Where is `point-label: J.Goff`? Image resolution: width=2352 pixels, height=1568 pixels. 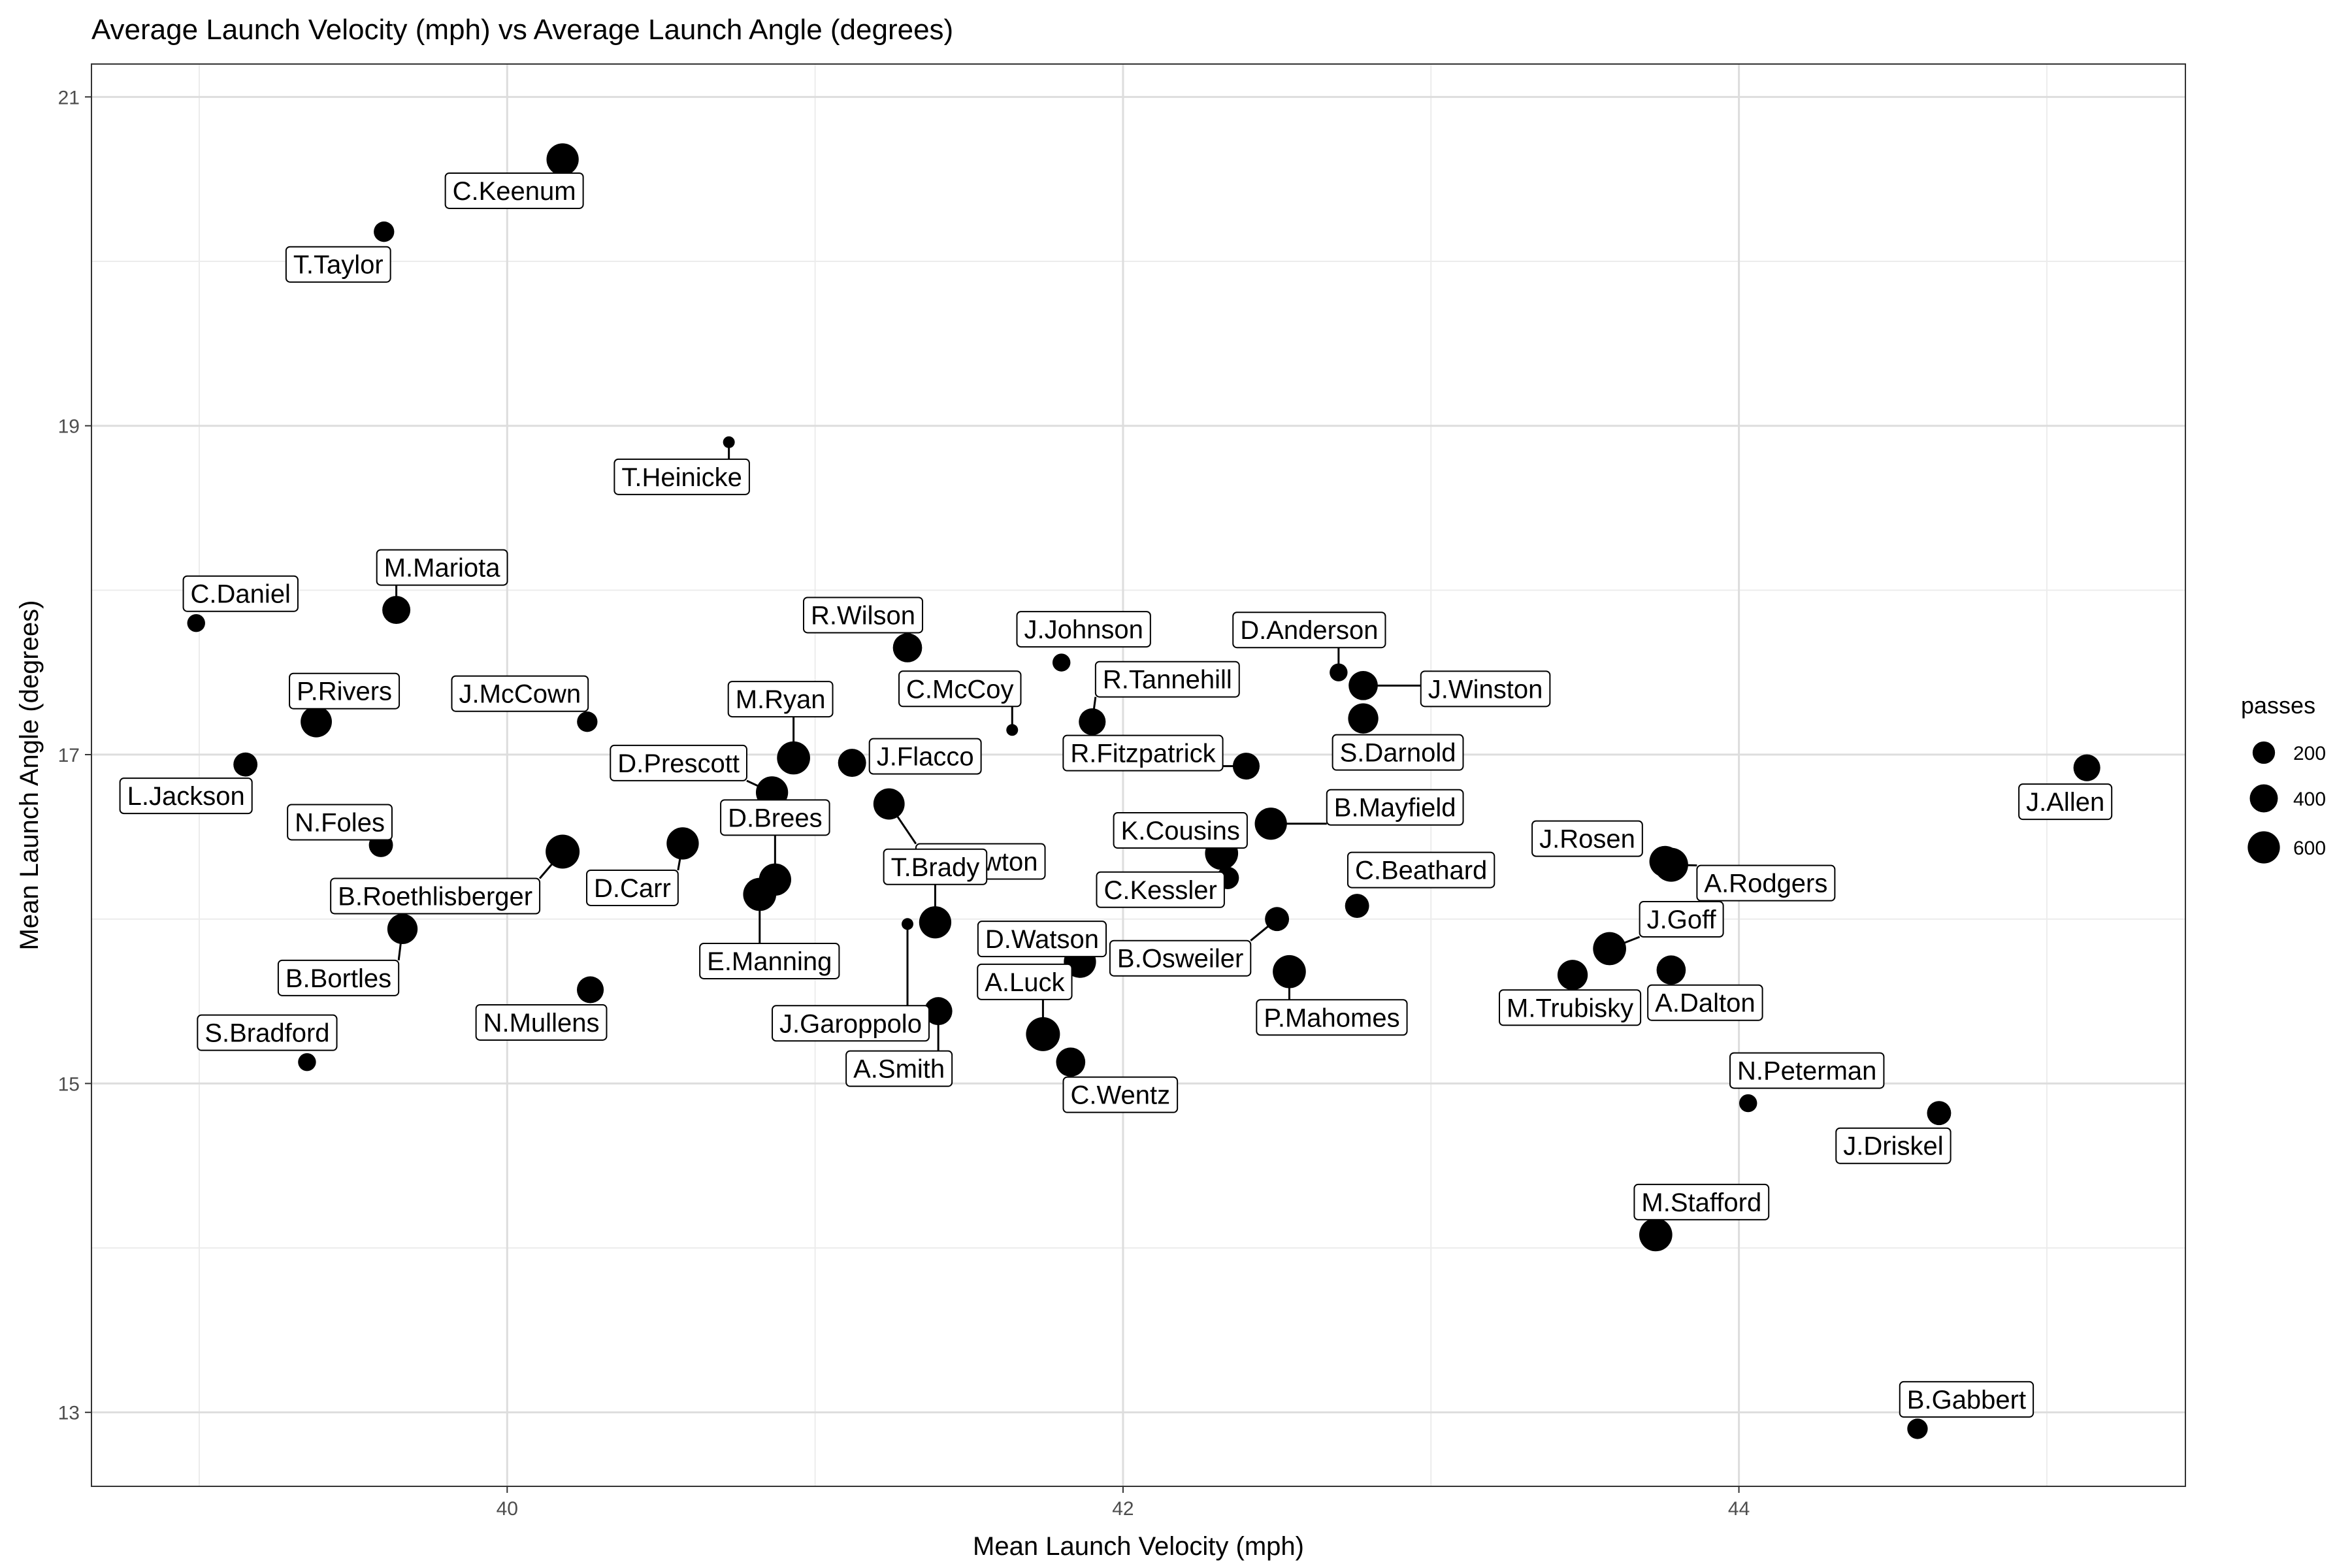 point-label: J.Goff is located at coordinates (1681, 919).